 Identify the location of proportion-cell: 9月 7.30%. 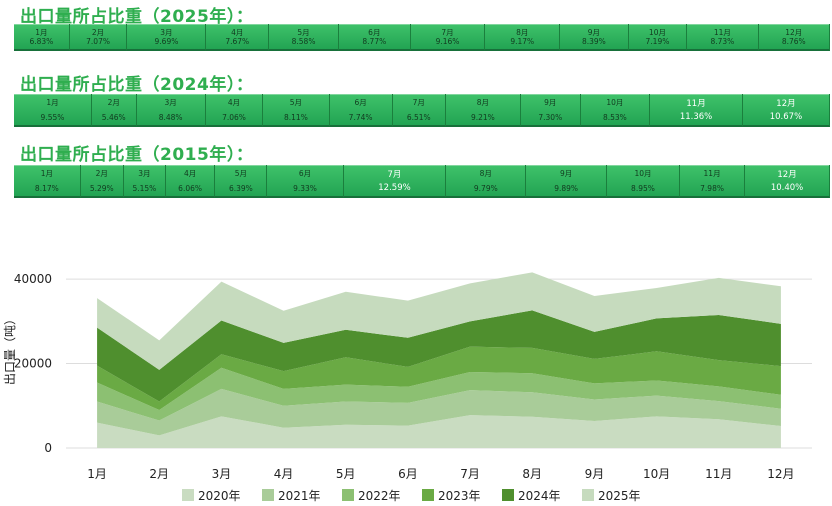
(551, 110).